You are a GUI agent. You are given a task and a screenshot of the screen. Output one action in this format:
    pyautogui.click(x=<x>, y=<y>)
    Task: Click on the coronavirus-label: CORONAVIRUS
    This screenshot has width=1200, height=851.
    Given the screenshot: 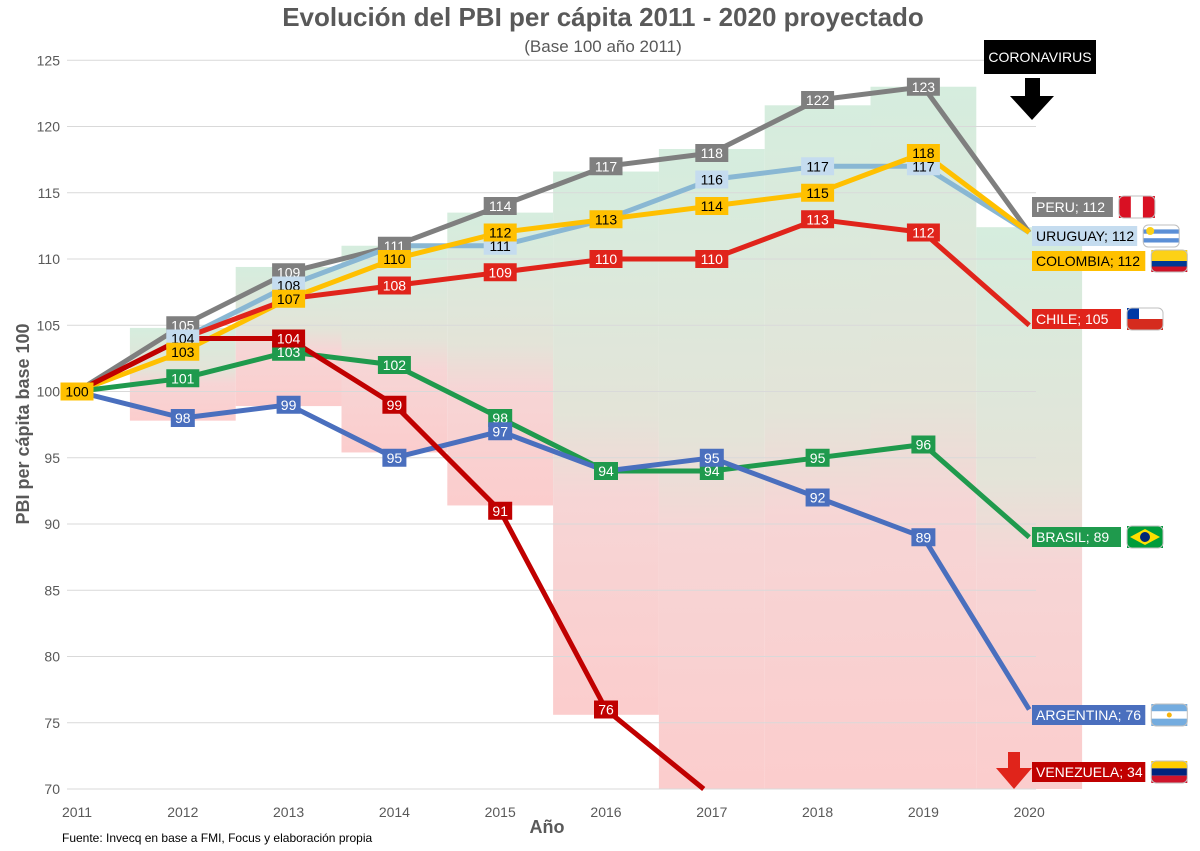 What is the action you would take?
    pyautogui.click(x=1039, y=57)
    